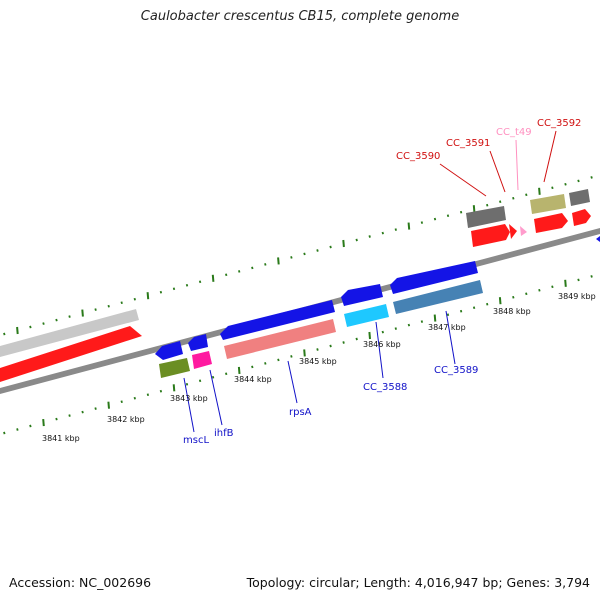 The height and width of the screenshot is (600, 600). I want to click on leader-mscl, so click(189, 405).